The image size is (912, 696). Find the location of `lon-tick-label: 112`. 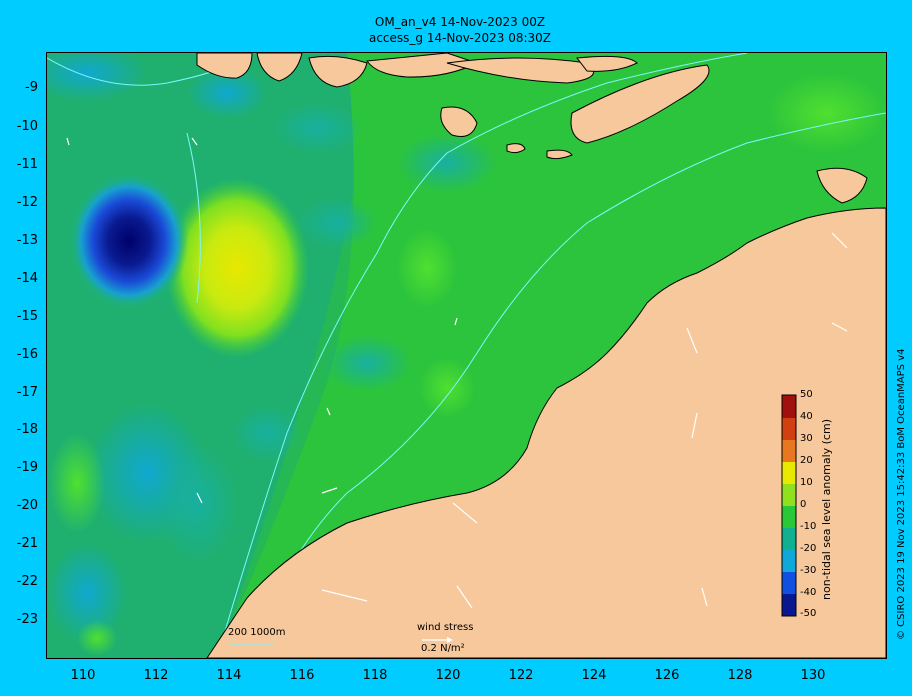

lon-tick-label: 112 is located at coordinates (156, 675).